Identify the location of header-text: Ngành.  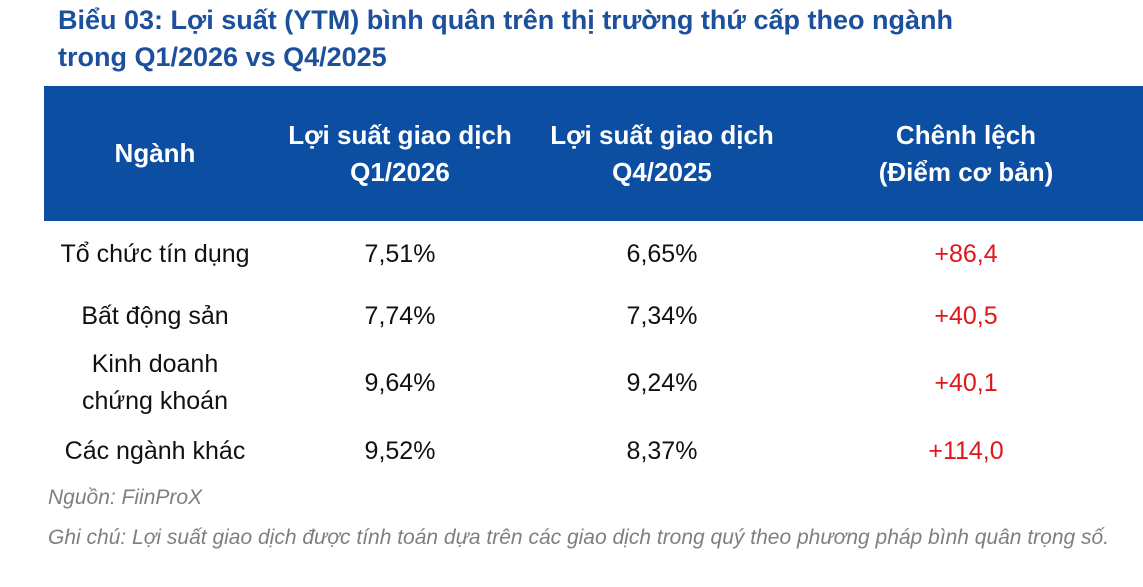
(155, 153).